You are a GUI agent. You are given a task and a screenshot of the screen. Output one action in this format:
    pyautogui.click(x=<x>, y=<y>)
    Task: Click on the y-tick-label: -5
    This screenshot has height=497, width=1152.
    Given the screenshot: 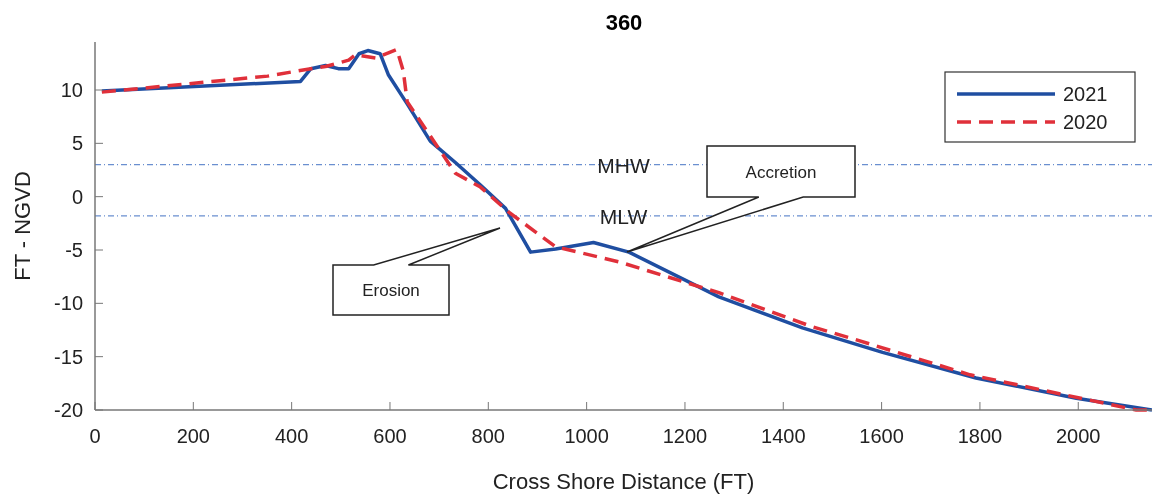 What is the action you would take?
    pyautogui.click(x=74, y=250)
    